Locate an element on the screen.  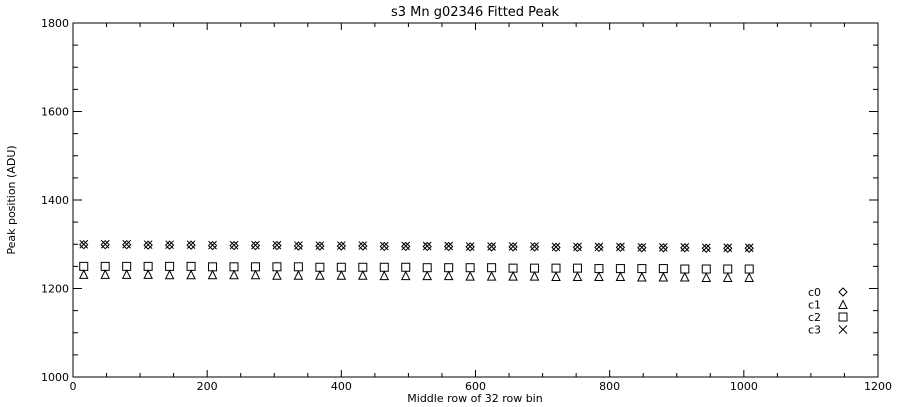
legend-marker-c1 is located at coordinates (843, 304).